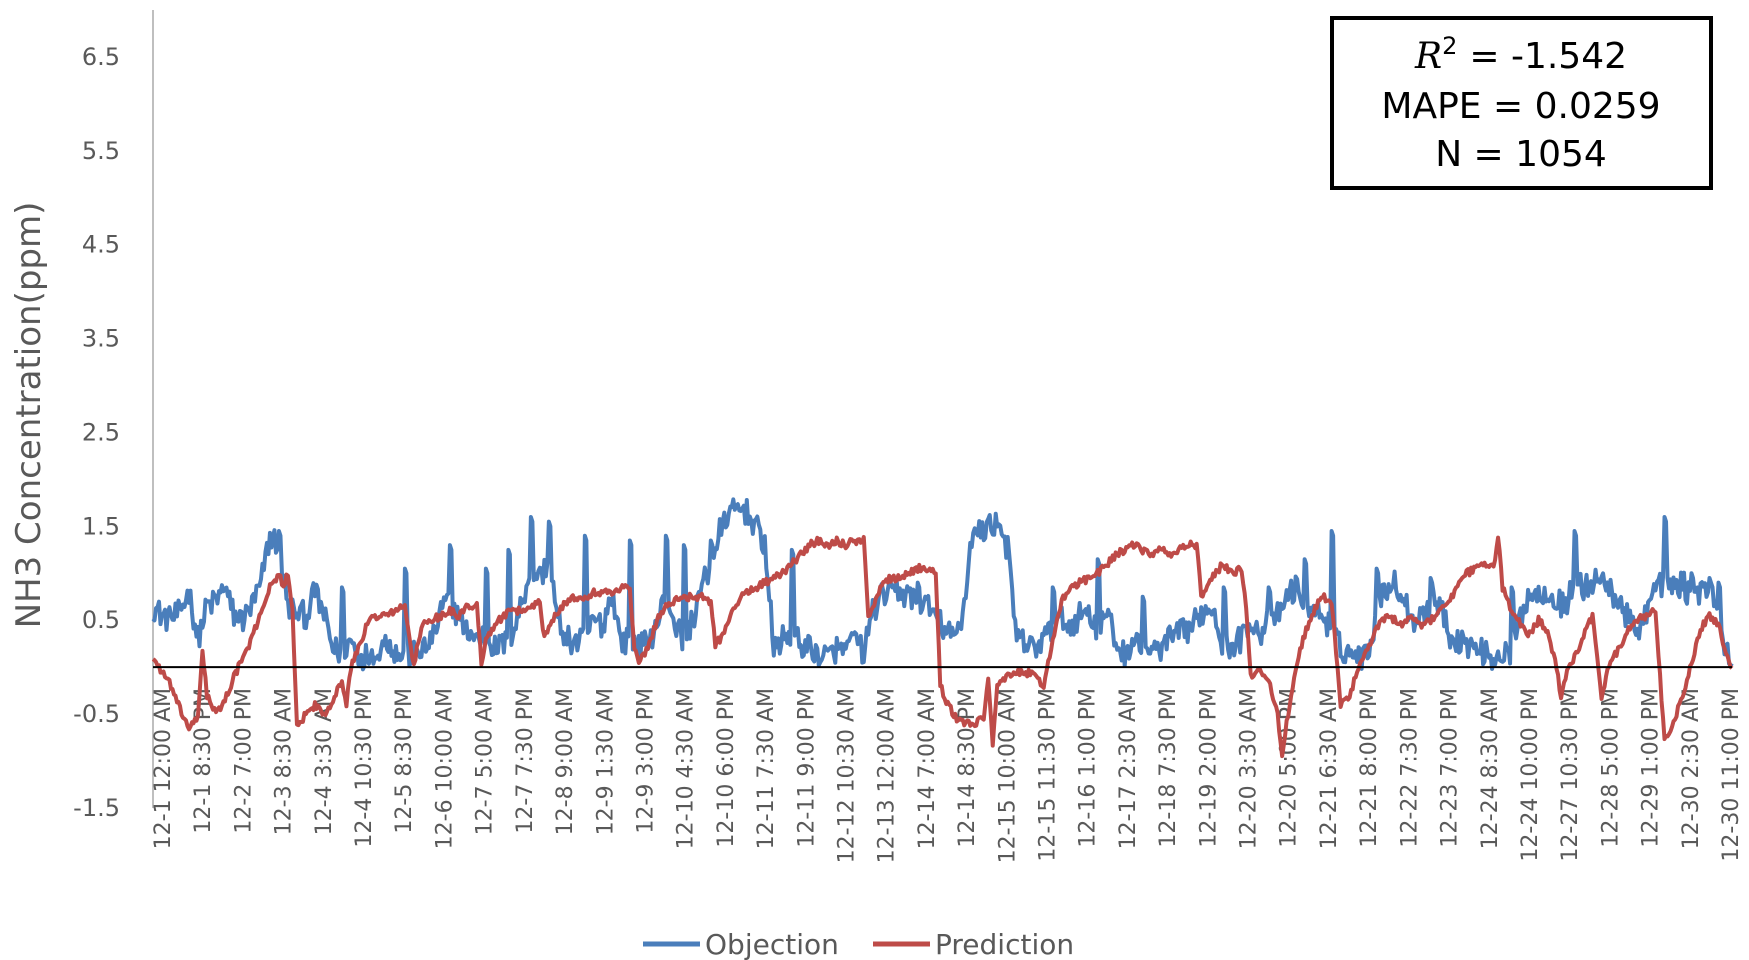  Describe the element at coordinates (1088, 768) in the screenshot. I see `x-tick-label: 12-16 1:00 PM` at that location.